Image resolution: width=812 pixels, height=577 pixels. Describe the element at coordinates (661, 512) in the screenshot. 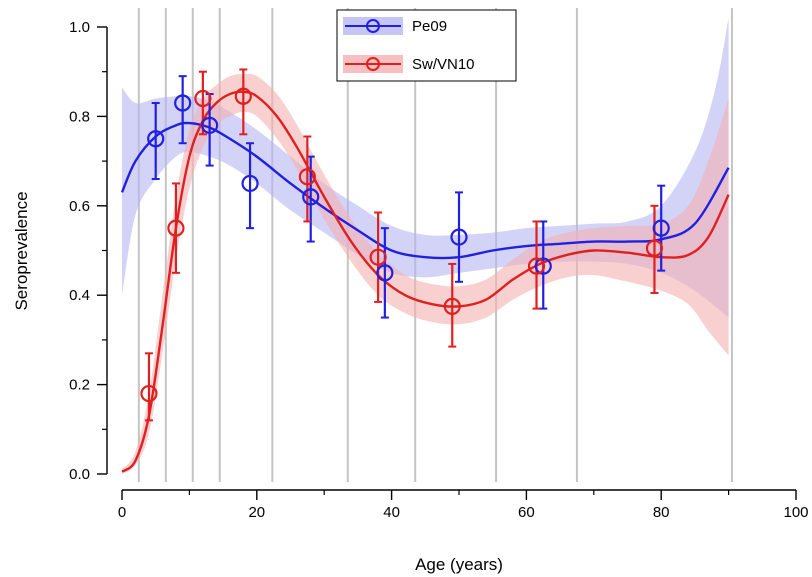

I see `x-tick-label: 80` at that location.